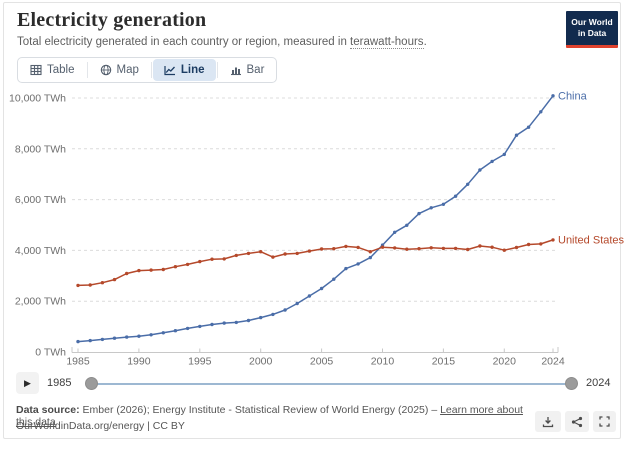 The height and width of the screenshot is (451, 624). I want to click on tab-bar: Bar, so click(247, 70).